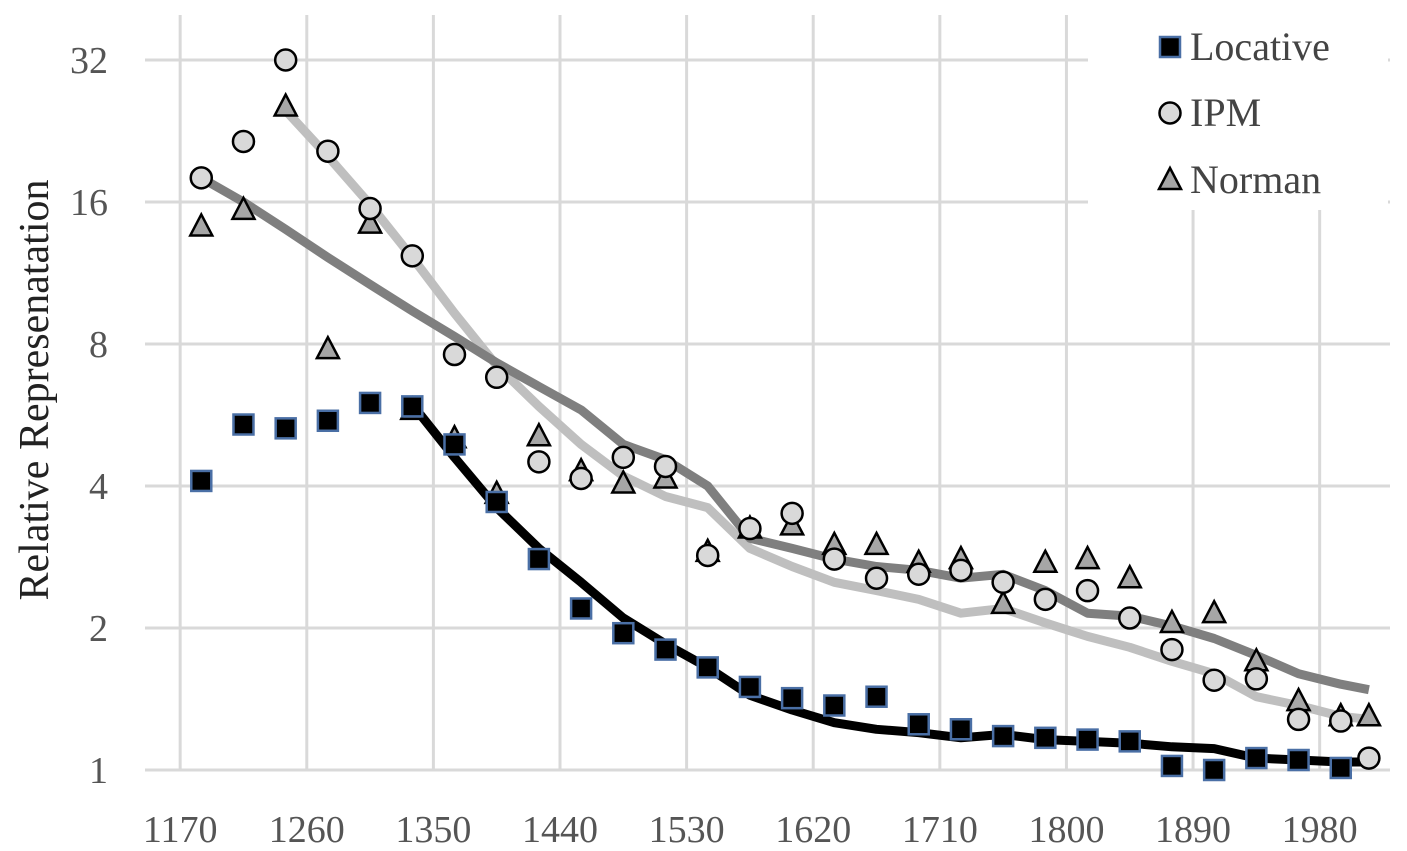  Describe the element at coordinates (98, 771) in the screenshot. I see `y-tick-label: 1` at that location.